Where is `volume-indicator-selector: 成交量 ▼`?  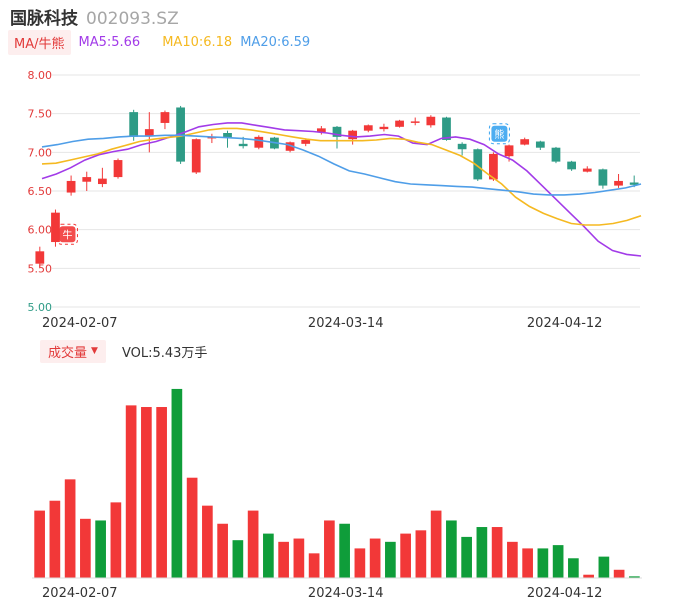
volume-indicator-selector: 成交量 ▼ is located at coordinates (73, 351).